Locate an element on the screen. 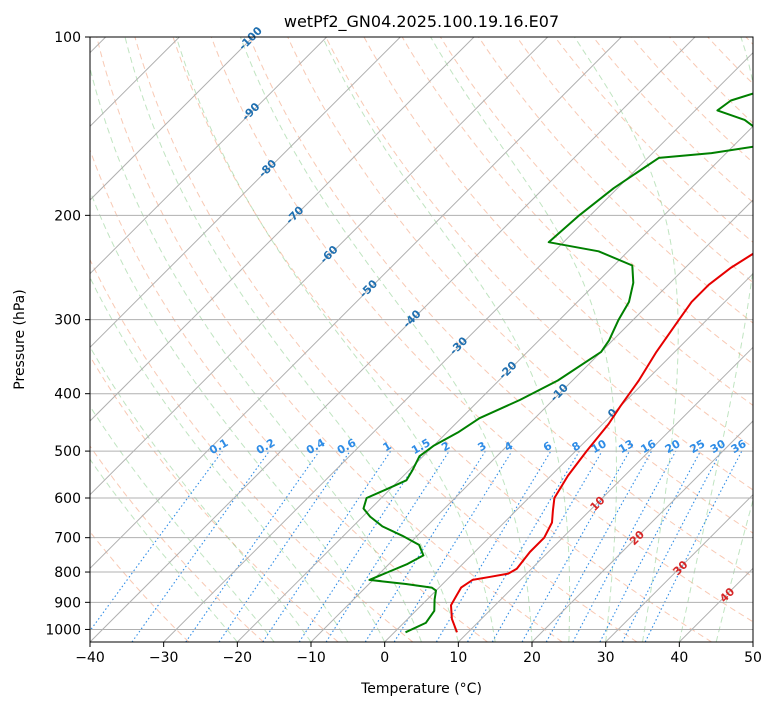 Image resolution: width=775 pixels, height=708 pixels. y-tick-label: 900 is located at coordinates (67, 603).